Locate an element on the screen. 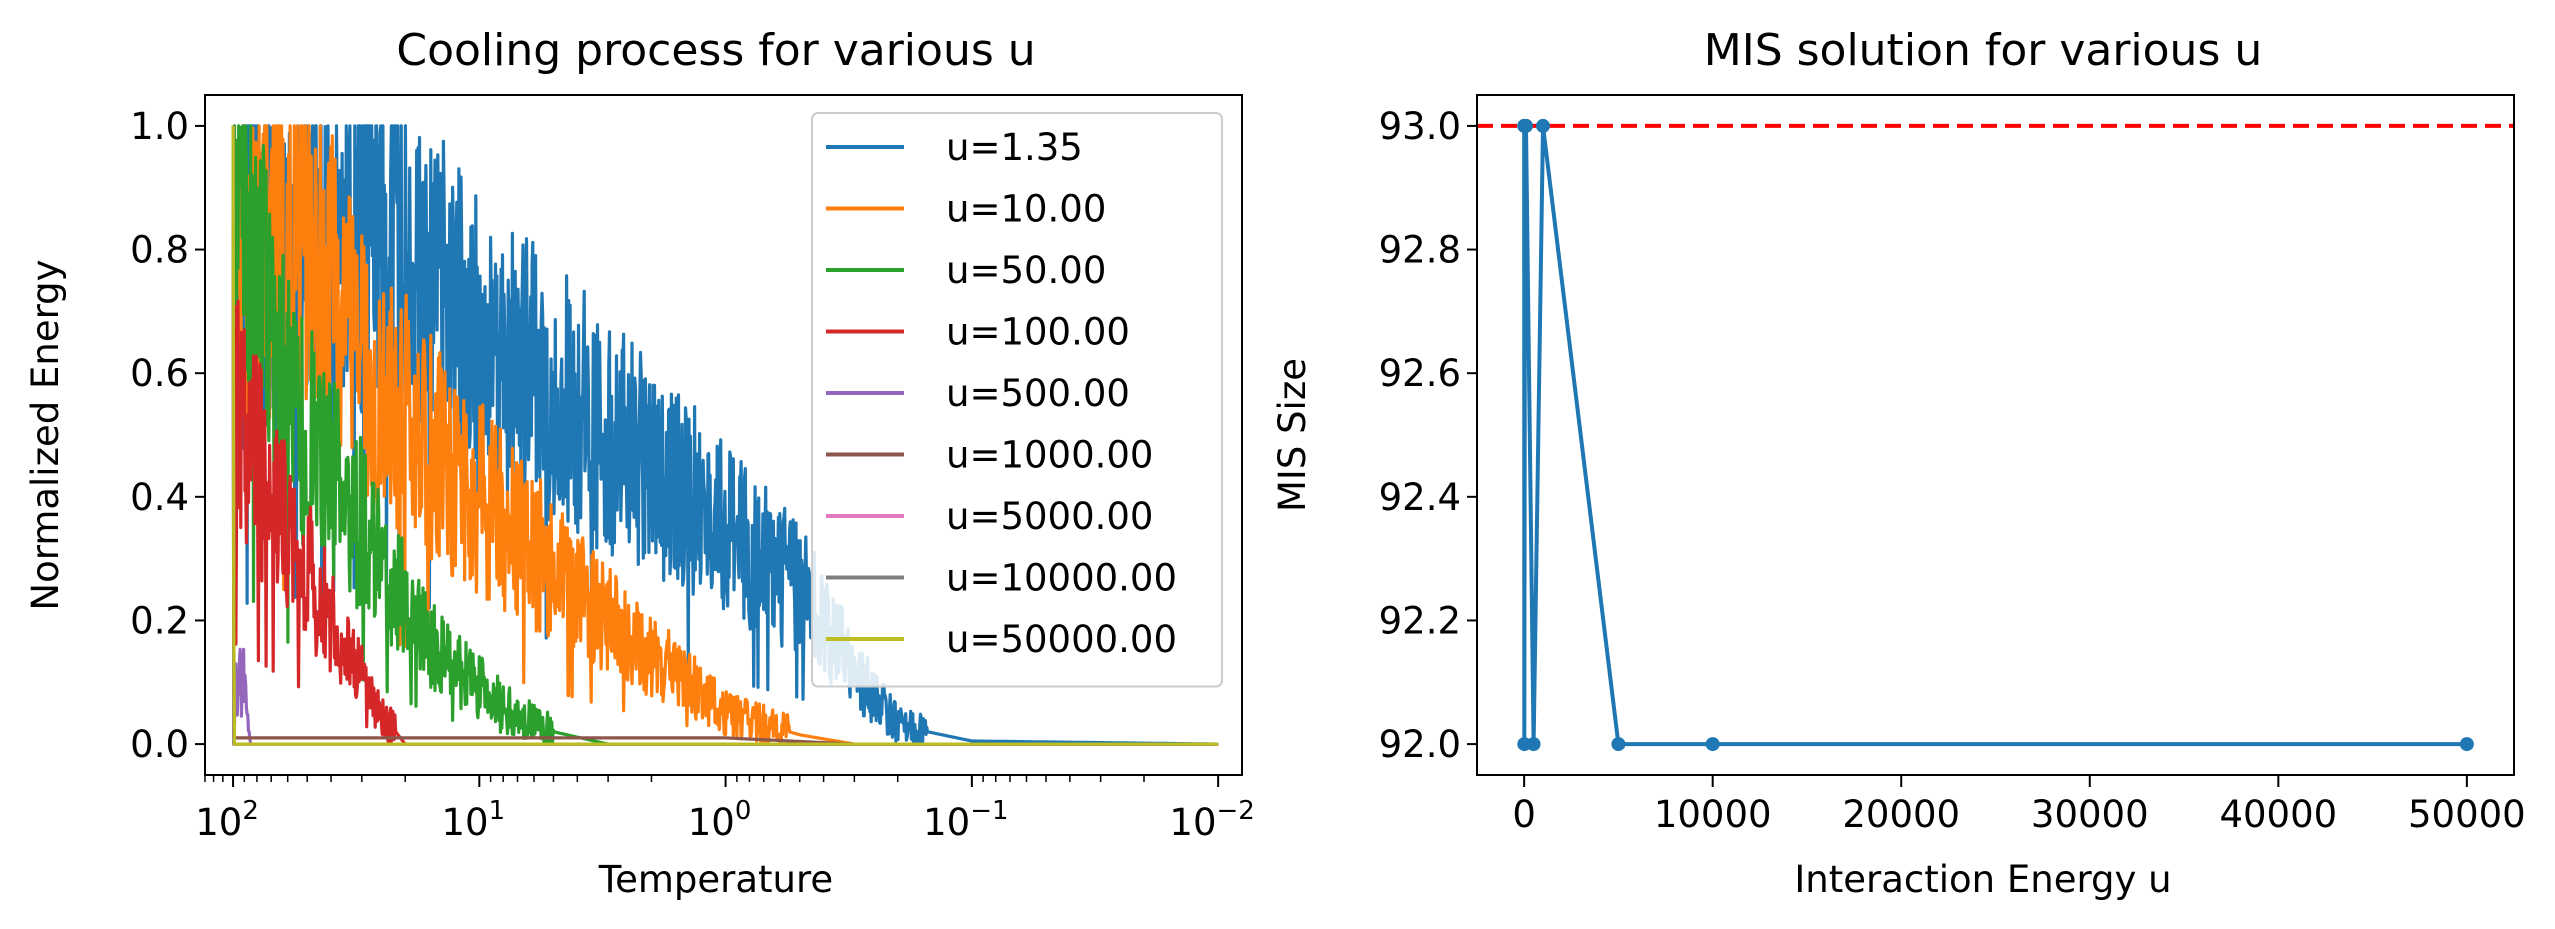 Image resolution: width=2555 pixels, height=929 pixels. right-x-tick-label: 30000 is located at coordinates (2090, 814).